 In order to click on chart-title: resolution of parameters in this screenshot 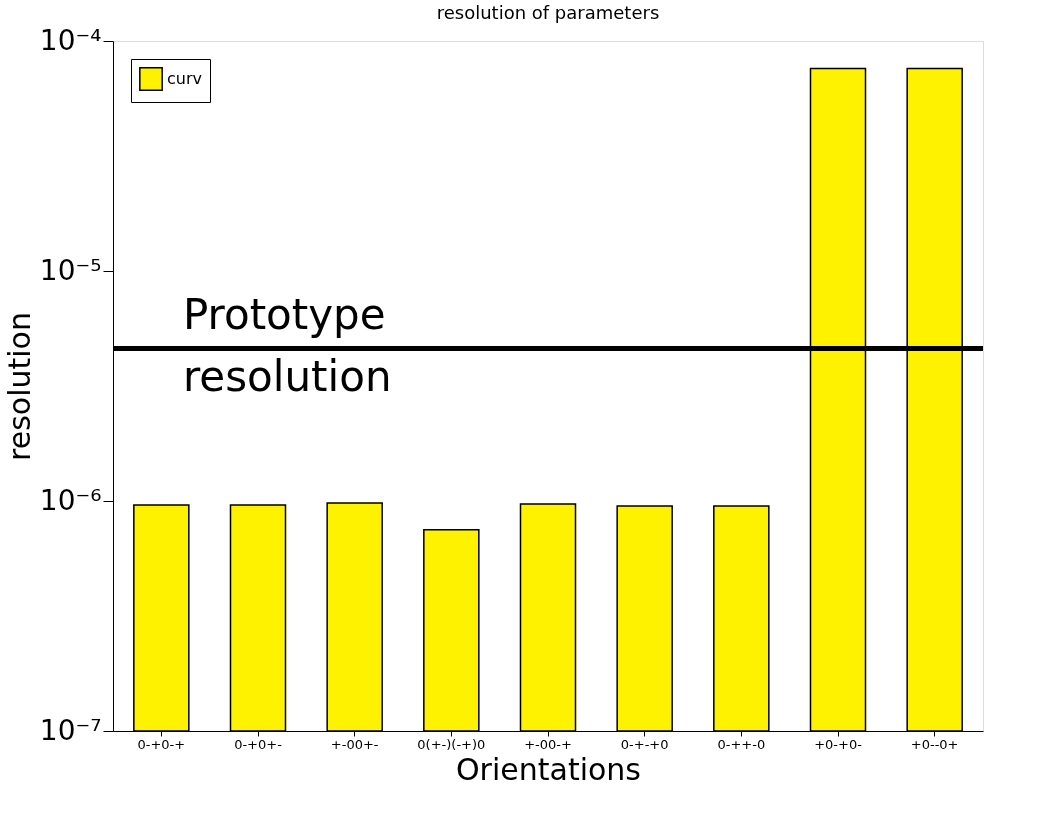, I will do `click(548, 12)`.